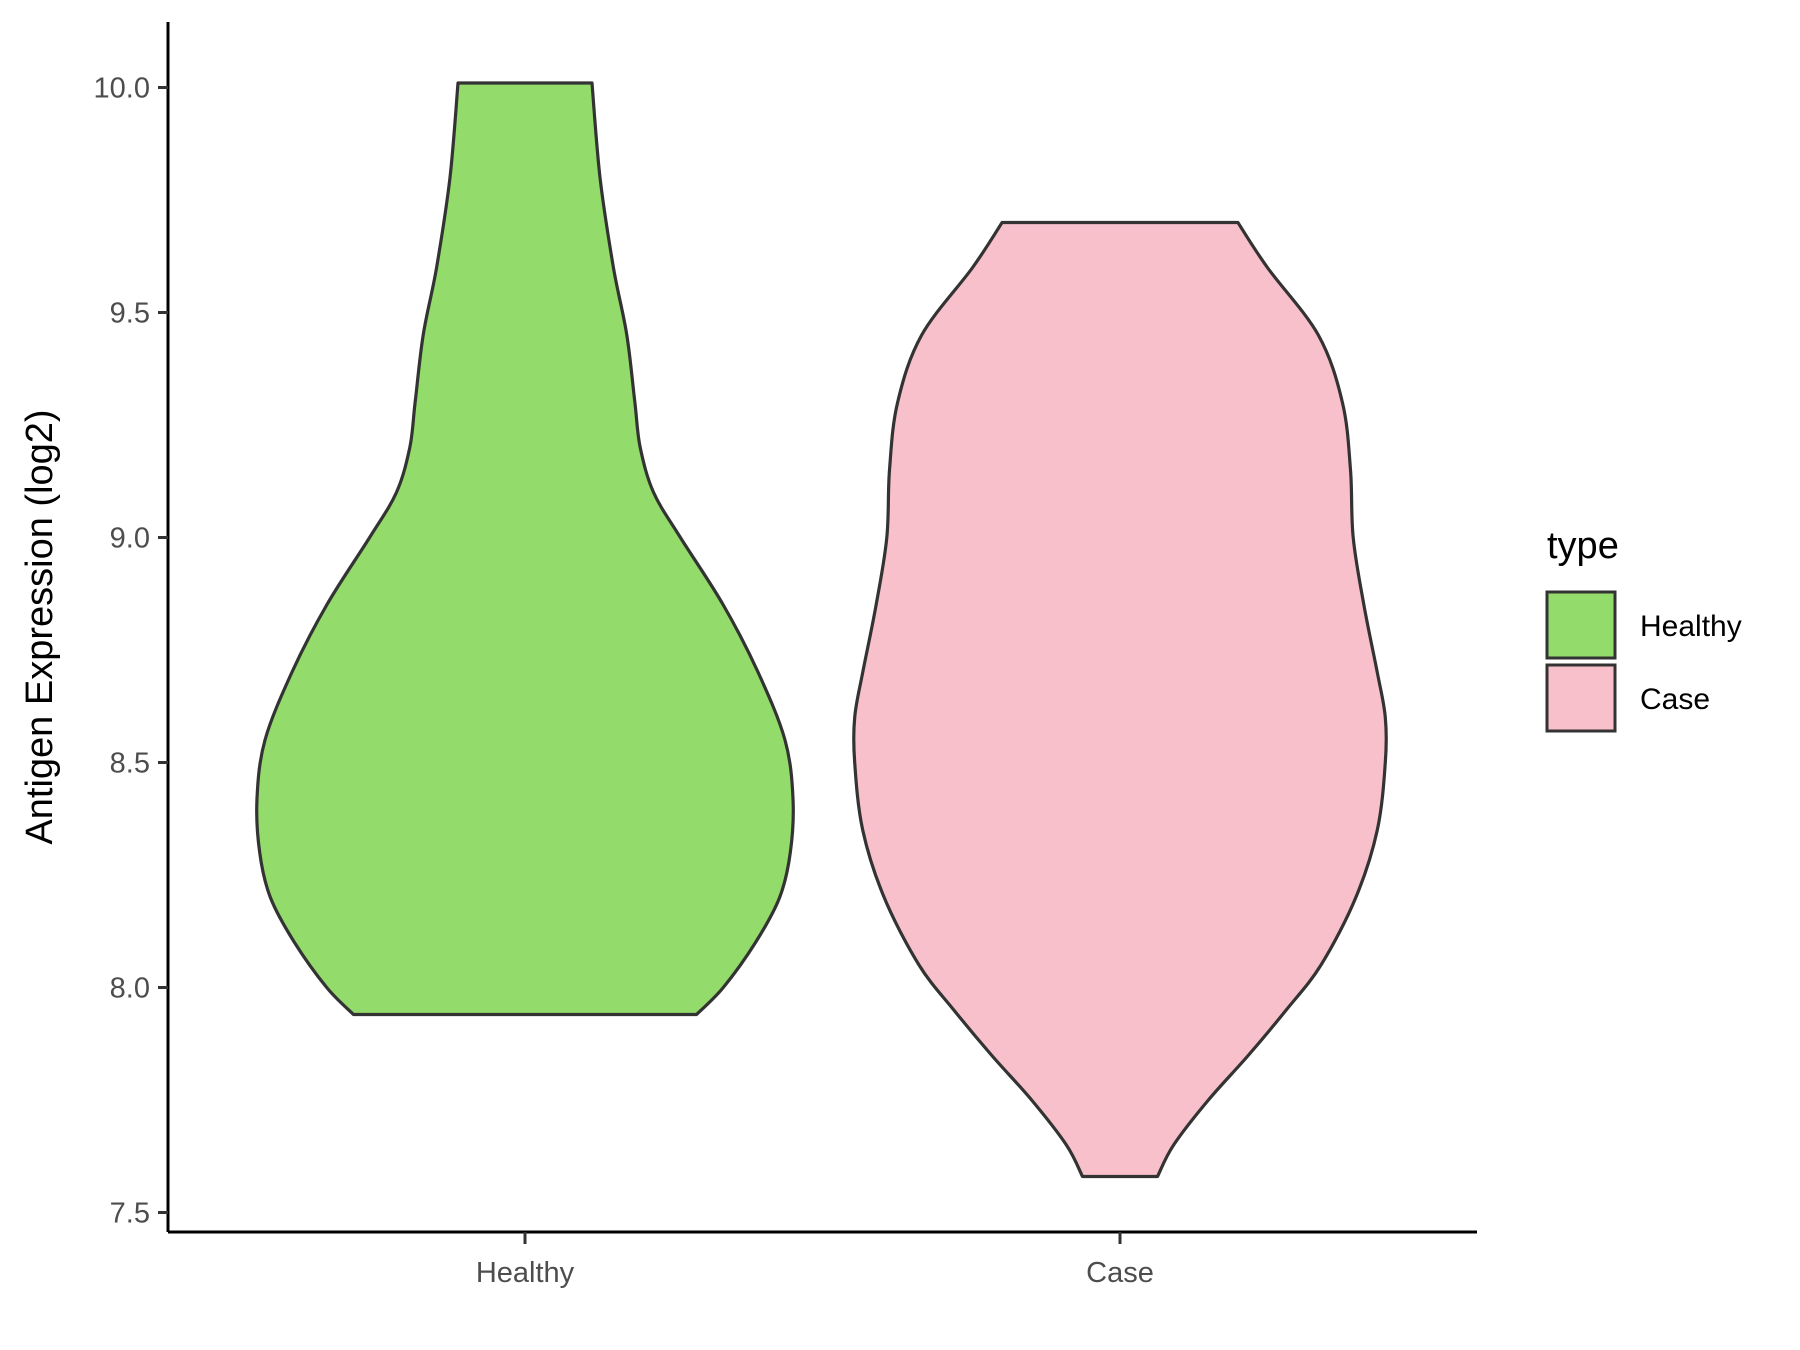 The height and width of the screenshot is (1350, 1800). I want to click on y-tick-label: 8.5, so click(130, 764).